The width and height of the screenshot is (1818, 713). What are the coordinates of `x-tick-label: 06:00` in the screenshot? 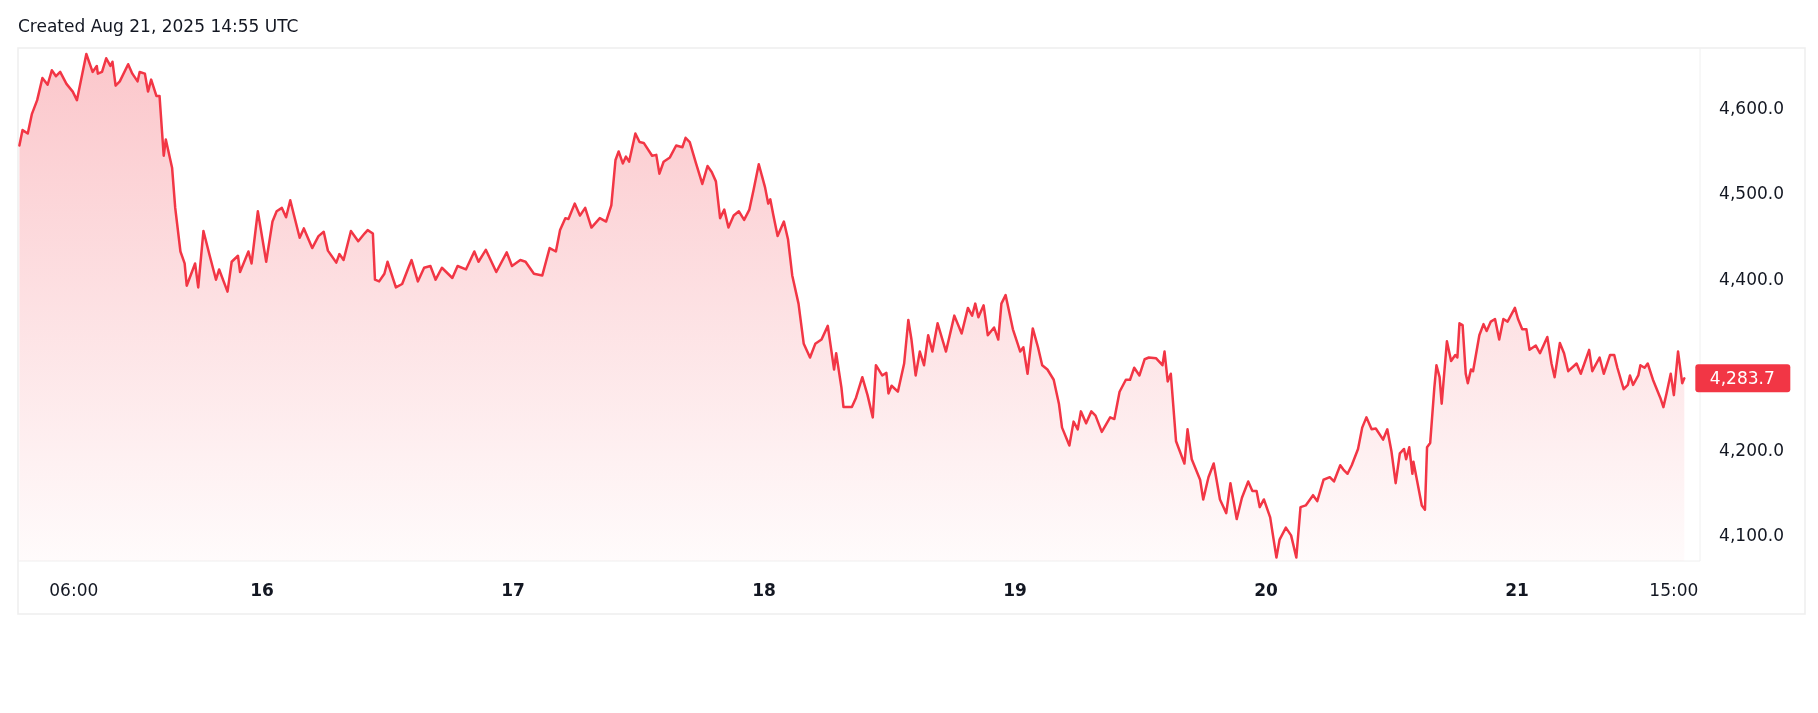 It's located at (74, 590).